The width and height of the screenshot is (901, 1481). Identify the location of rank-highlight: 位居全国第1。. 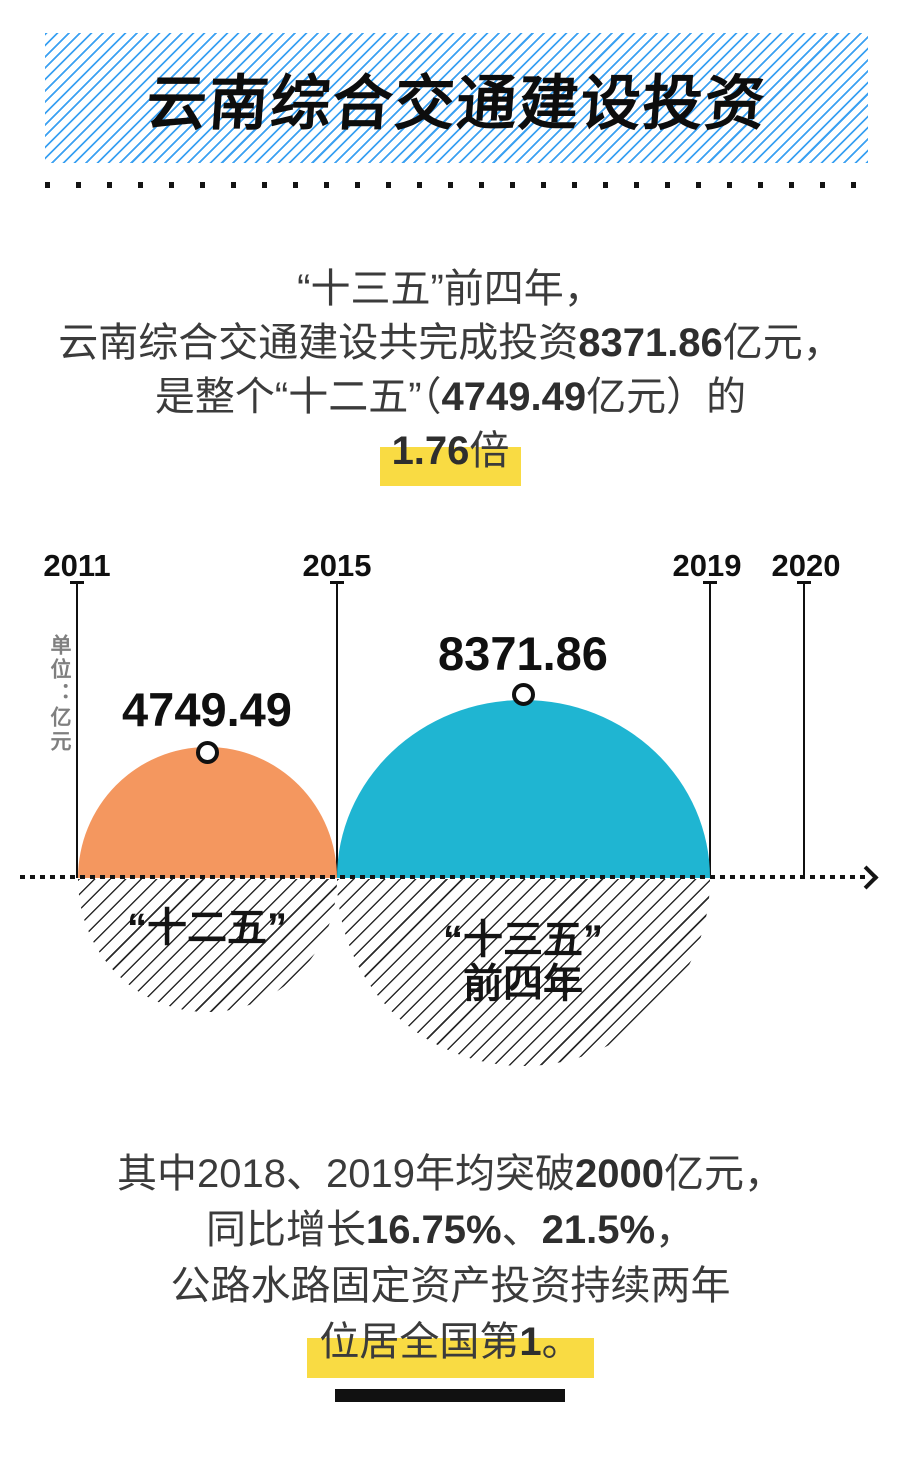
(450, 1346).